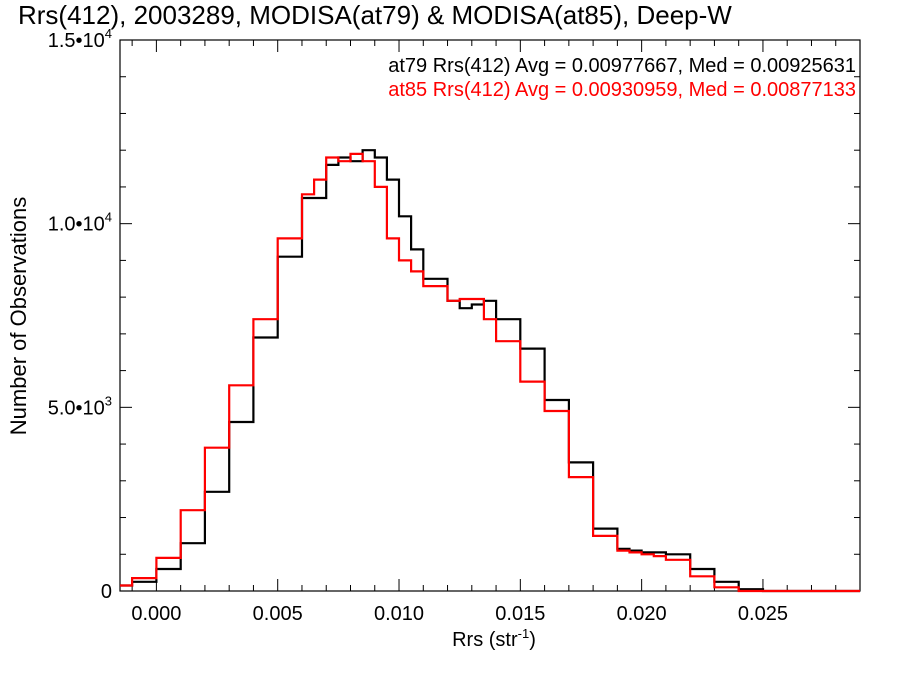 The image size is (900, 675). What do you see at coordinates (642, 614) in the screenshot?
I see `x-tick-label: 0.020` at bounding box center [642, 614].